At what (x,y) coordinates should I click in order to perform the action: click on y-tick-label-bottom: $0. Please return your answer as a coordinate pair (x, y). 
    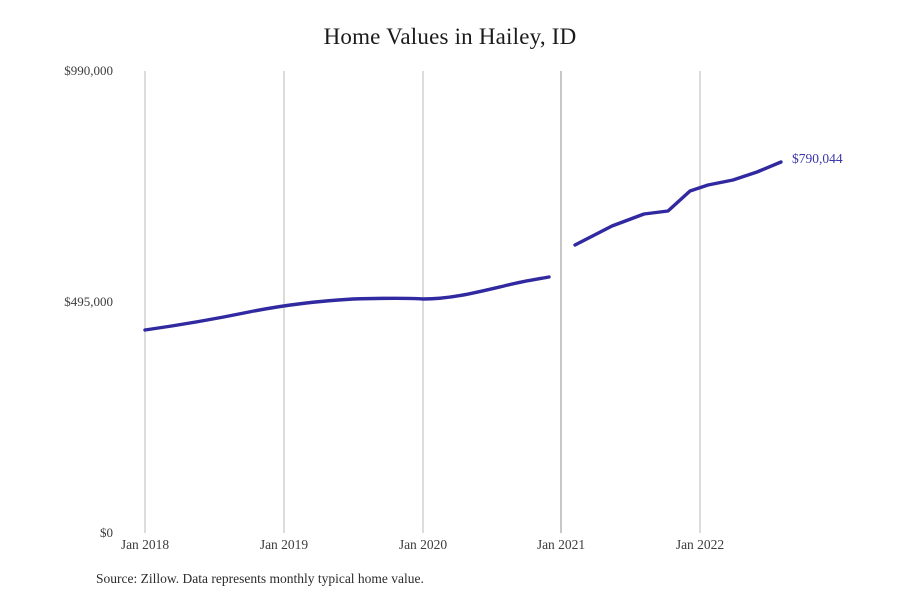
    Looking at the image, I should click on (106, 532).